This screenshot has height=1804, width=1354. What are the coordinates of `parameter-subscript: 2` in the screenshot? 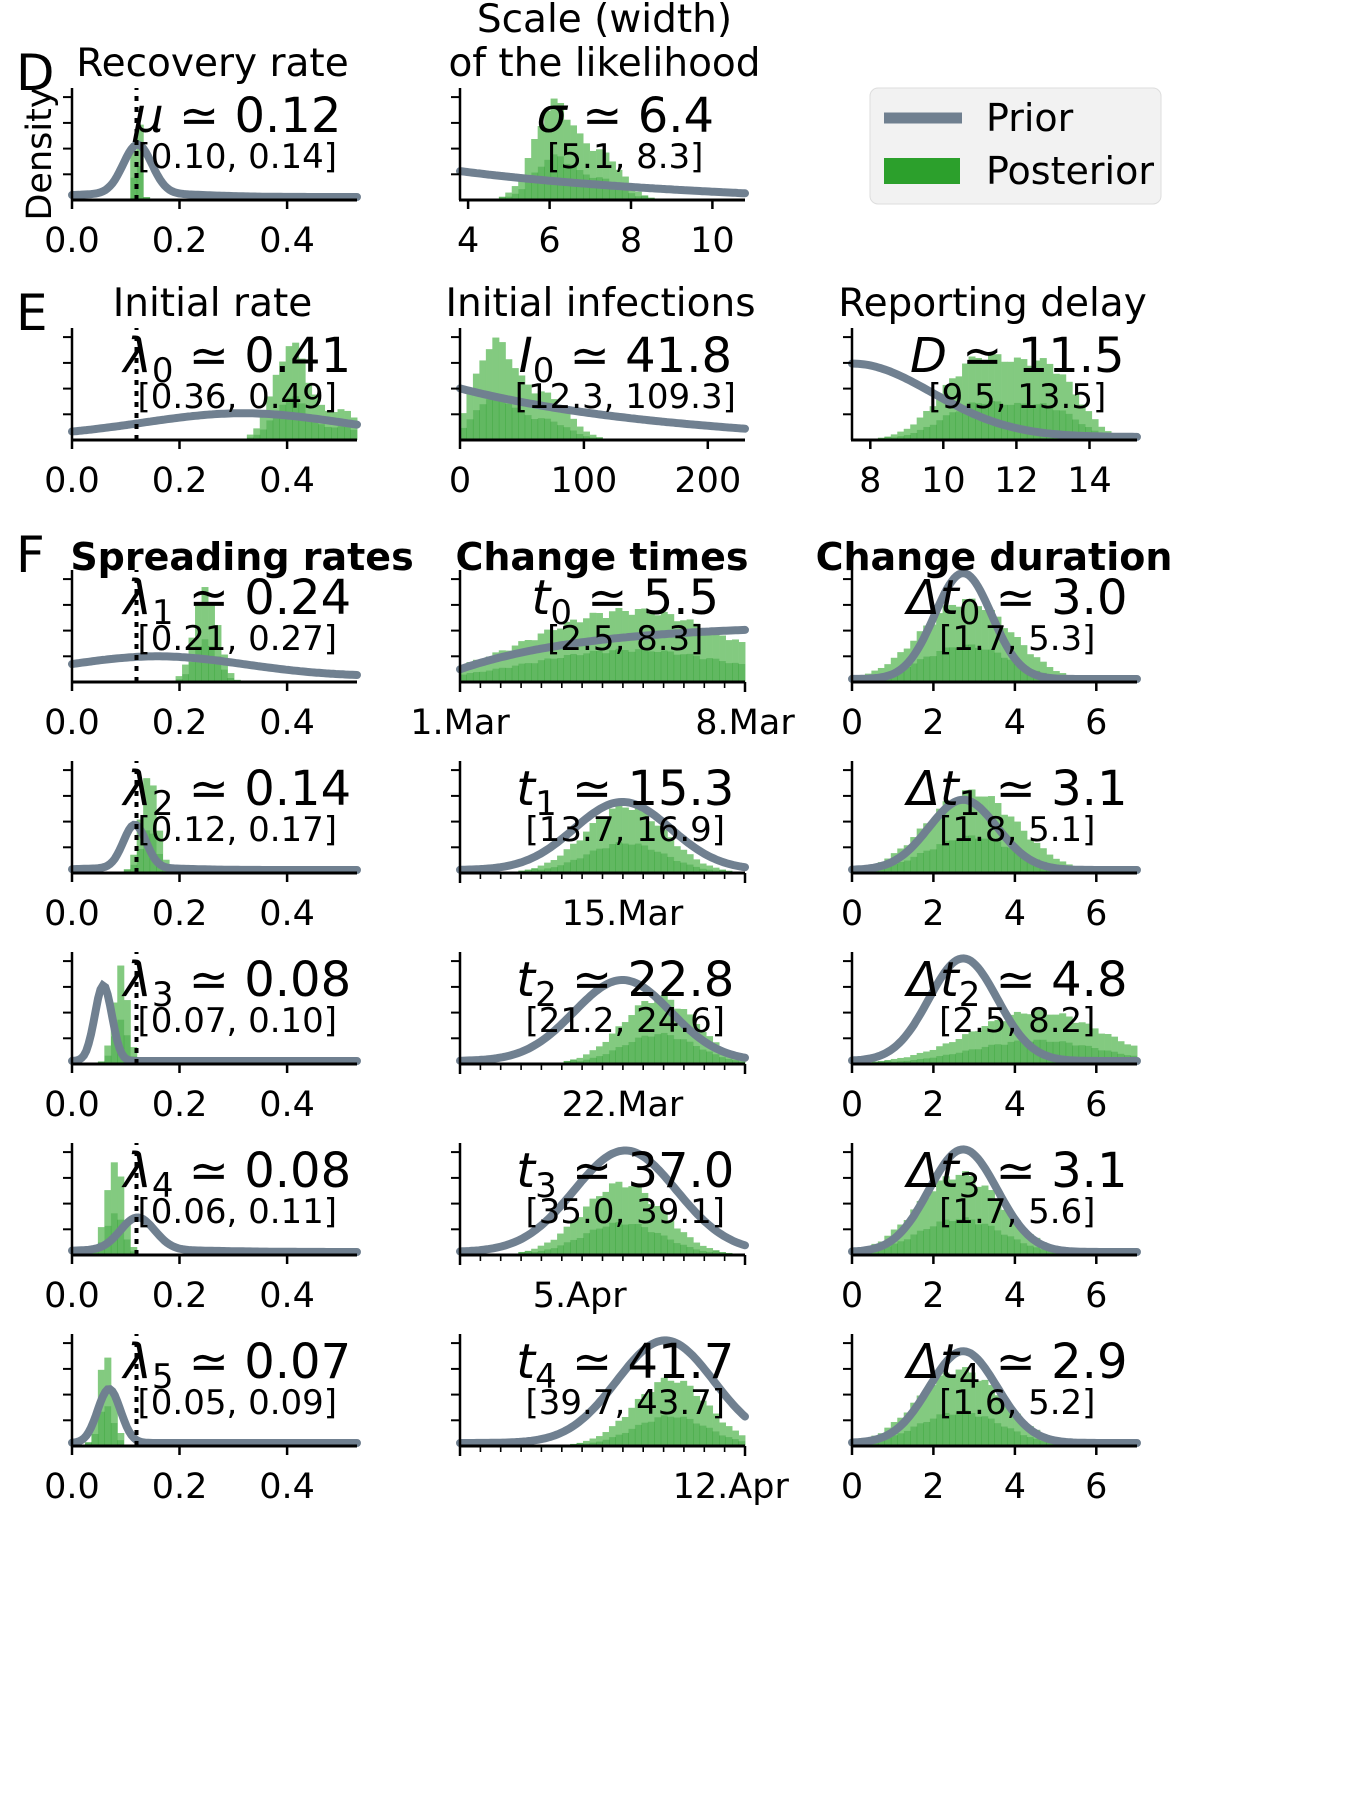 It's located at (546, 995).